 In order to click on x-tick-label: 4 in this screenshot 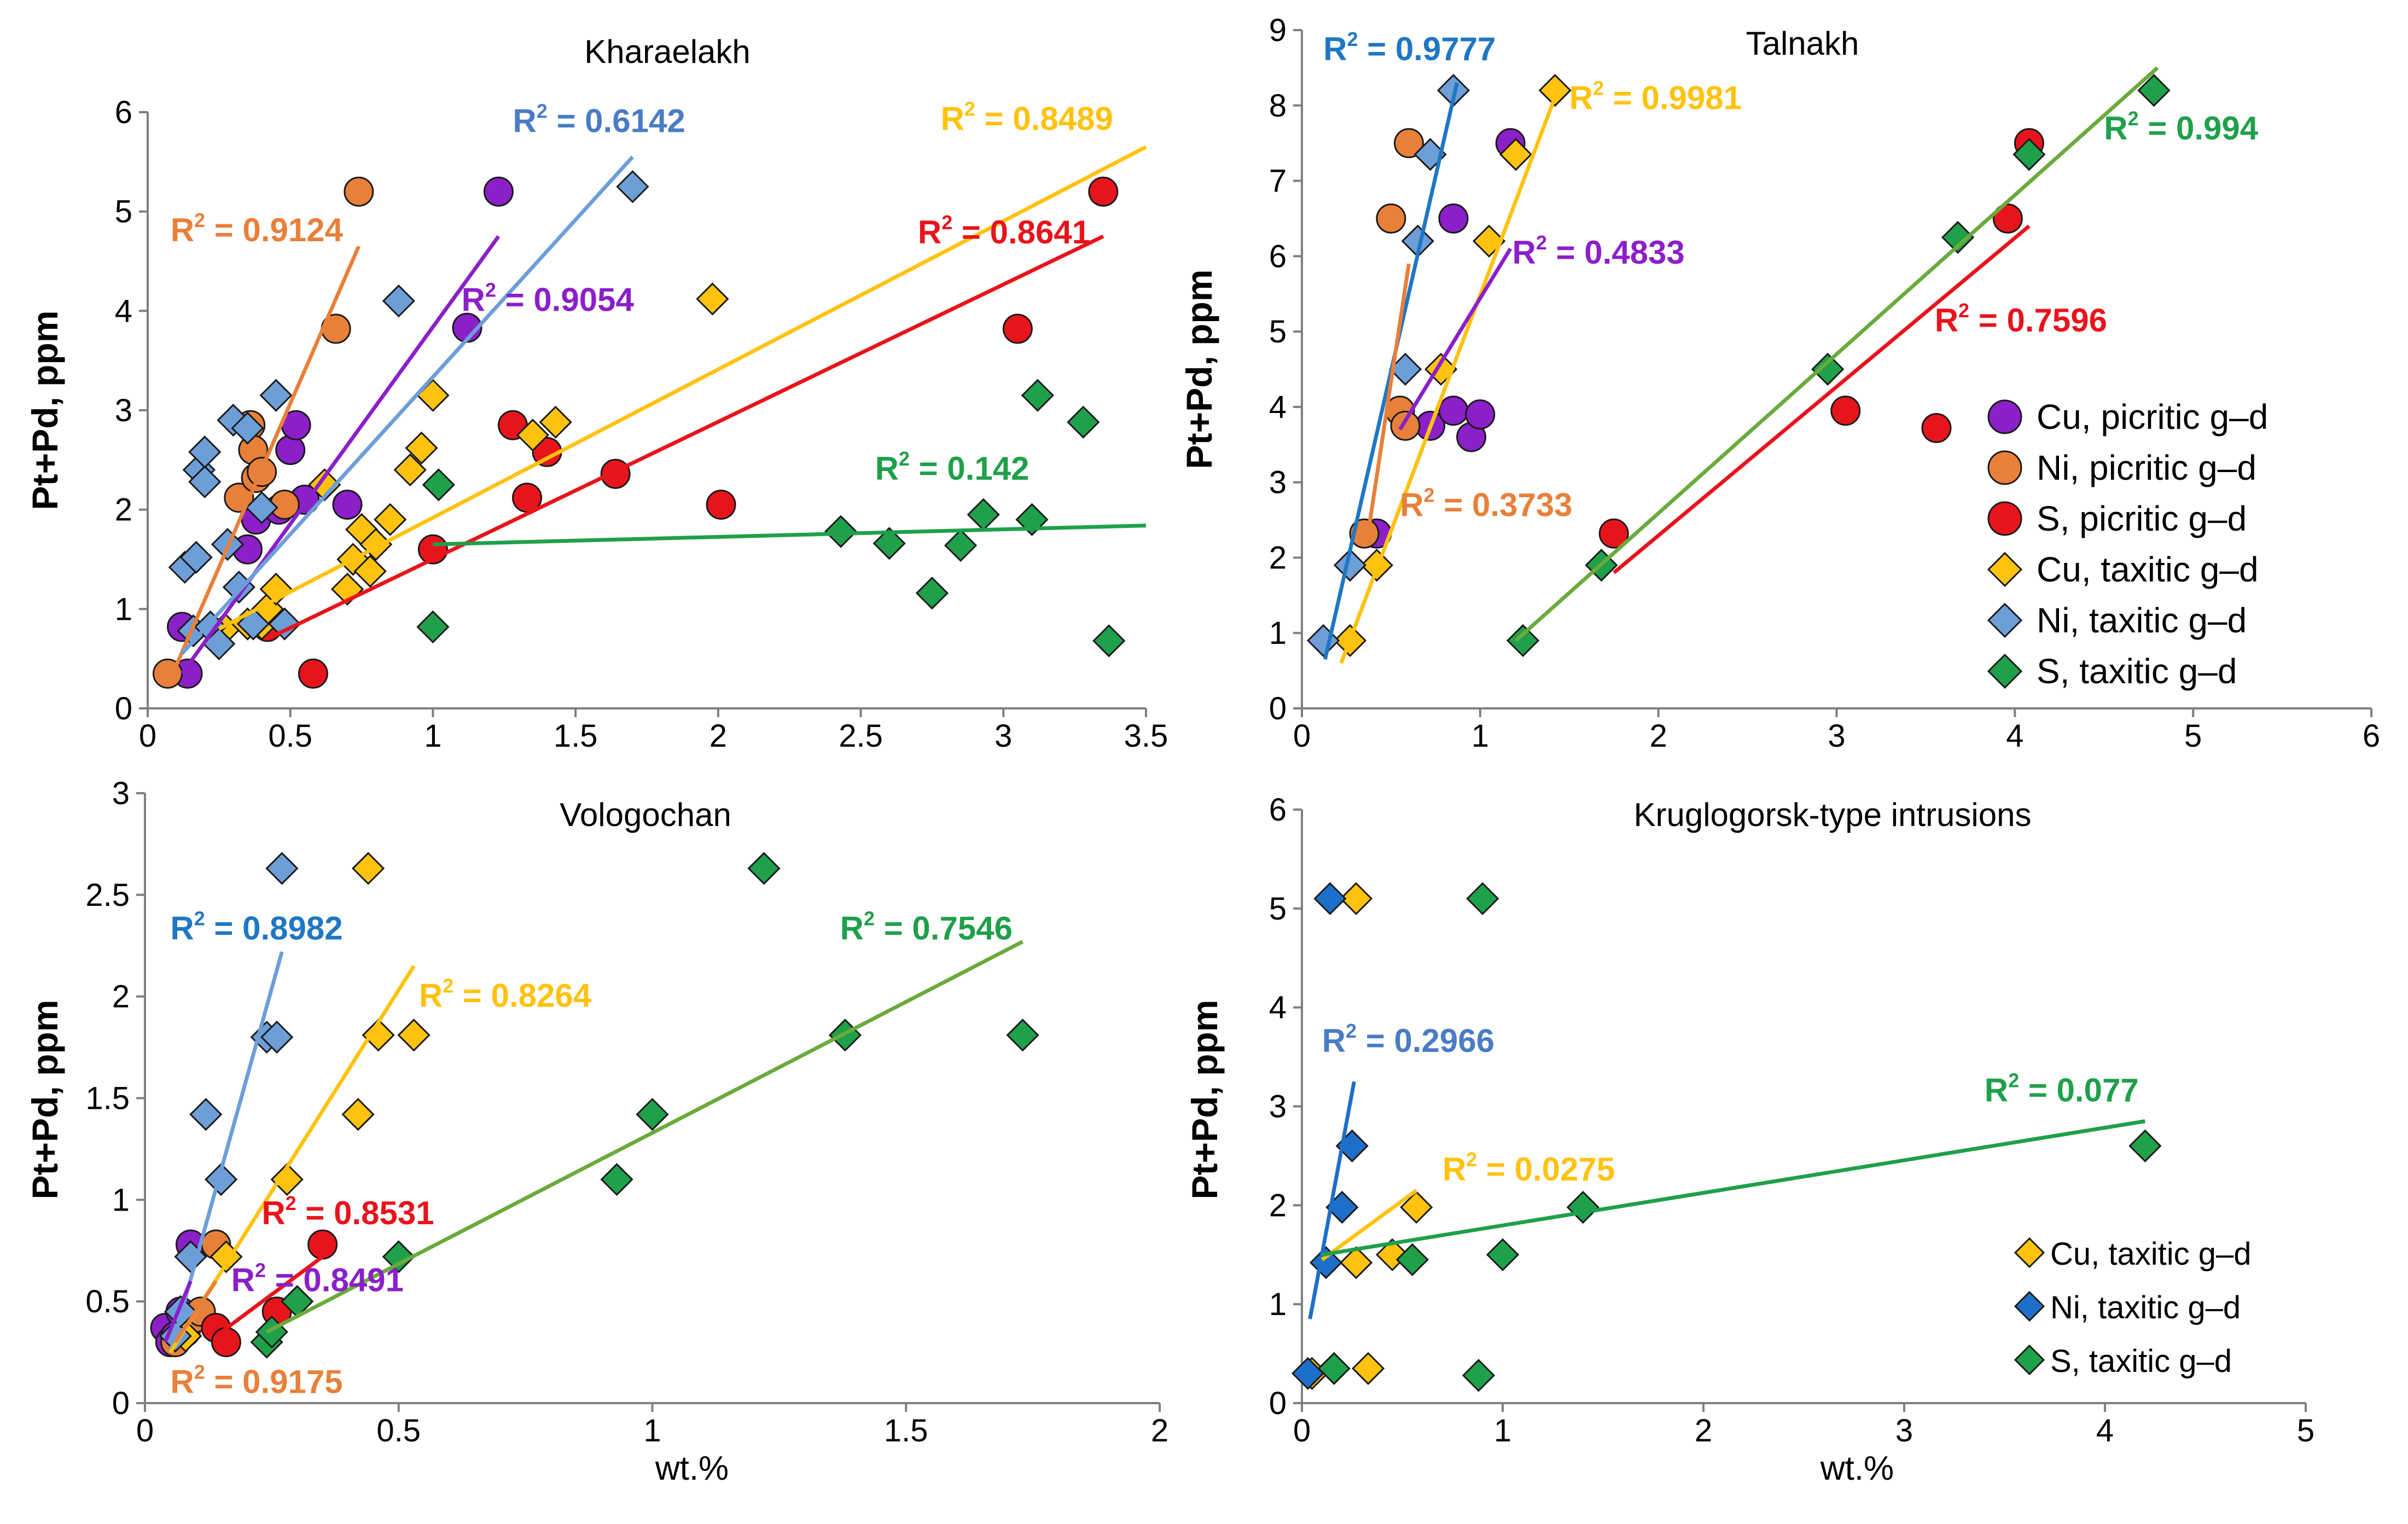, I will do `click(2105, 1431)`.